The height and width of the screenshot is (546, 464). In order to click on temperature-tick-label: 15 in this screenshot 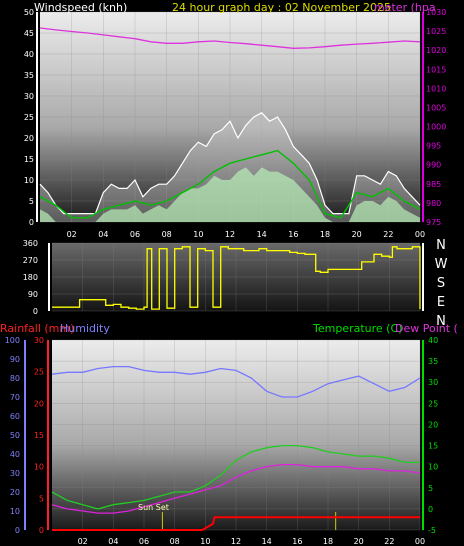, I will do `click(433, 446)`.